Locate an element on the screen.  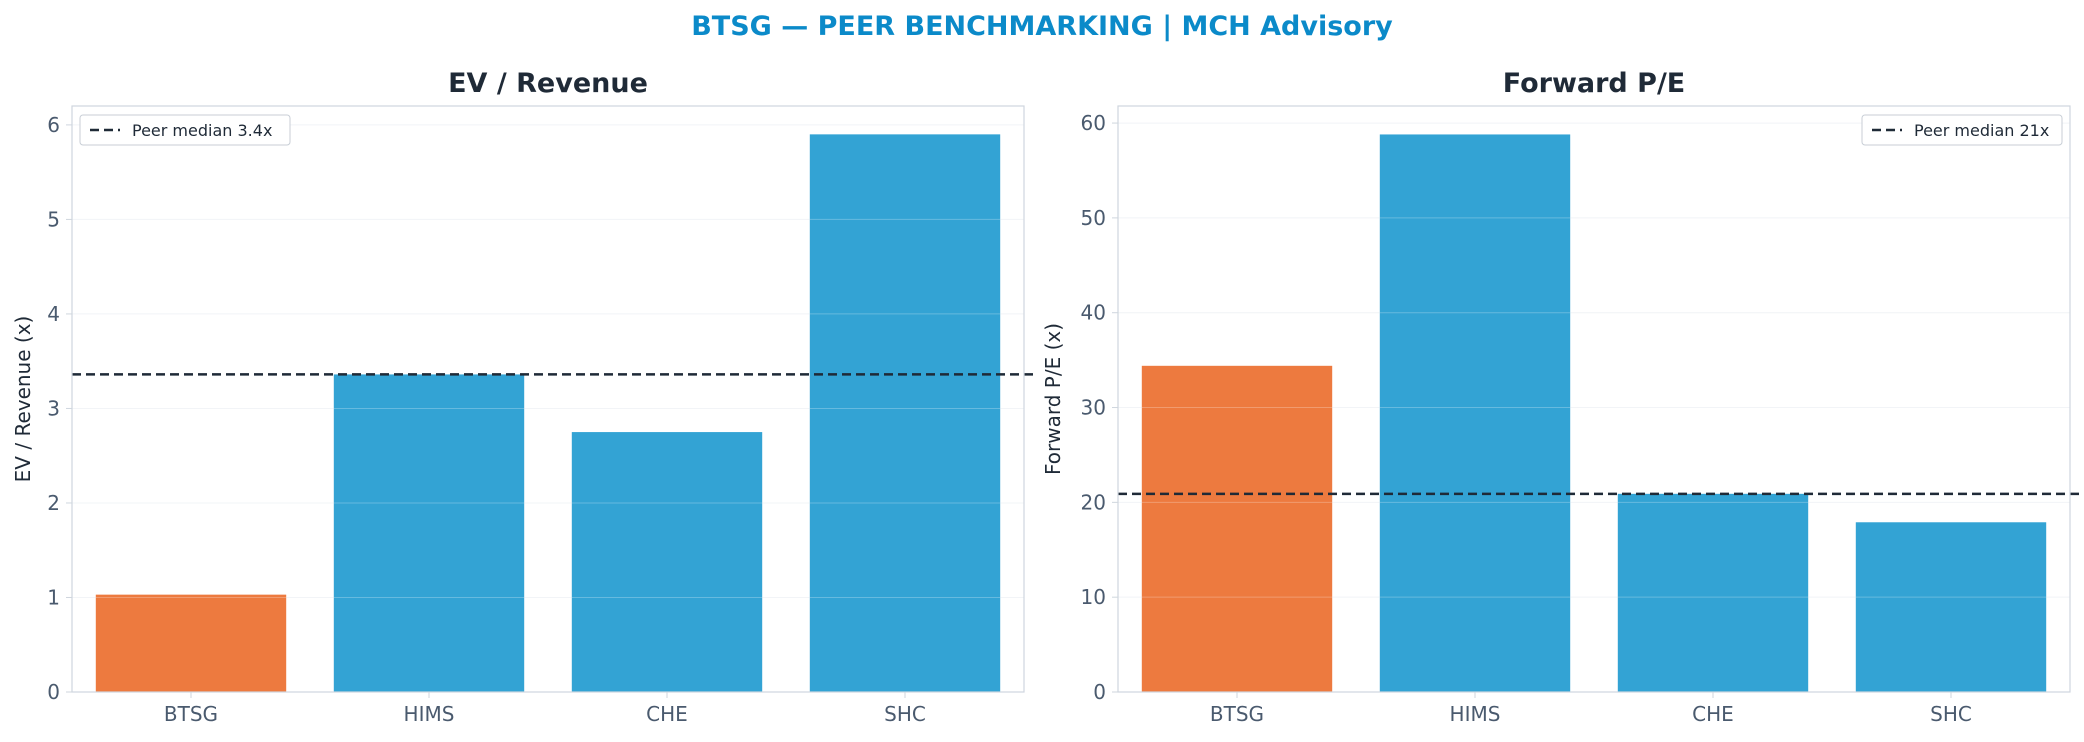
chart-title: EV / Revenue is located at coordinates (548, 83).